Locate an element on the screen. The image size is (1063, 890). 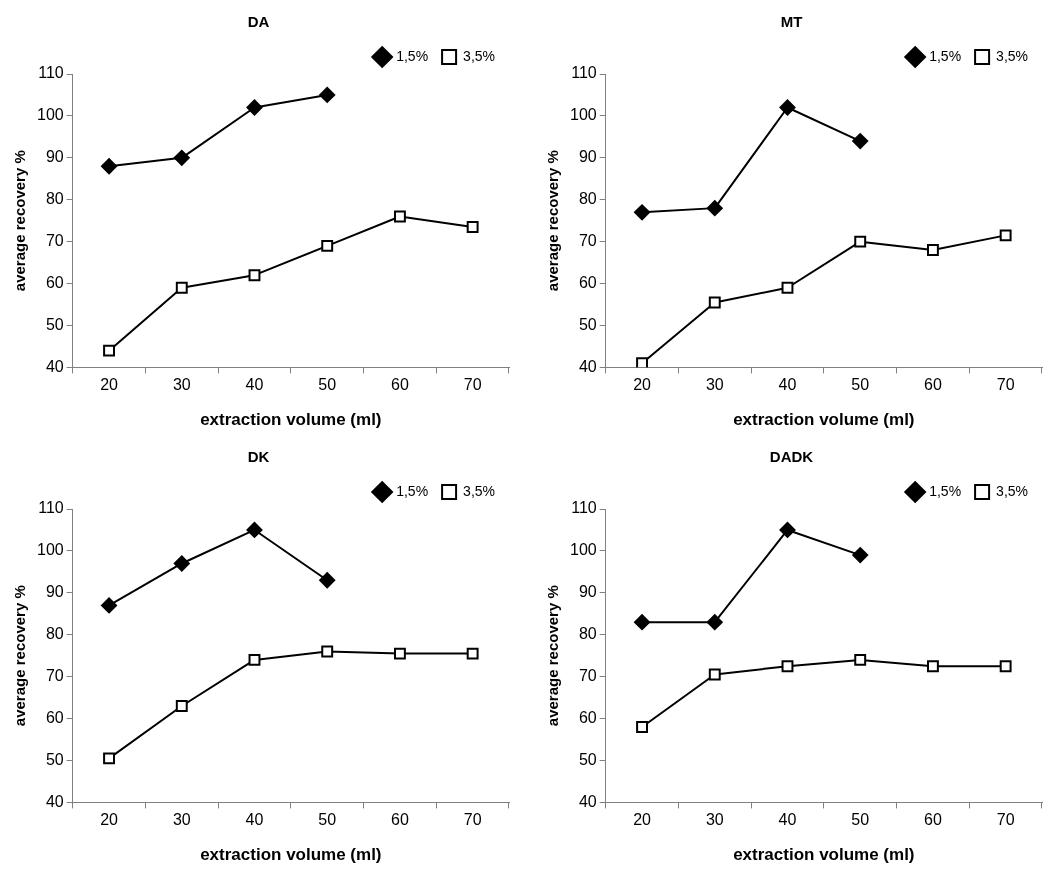
chart-title: DA is located at coordinates (258, 22).